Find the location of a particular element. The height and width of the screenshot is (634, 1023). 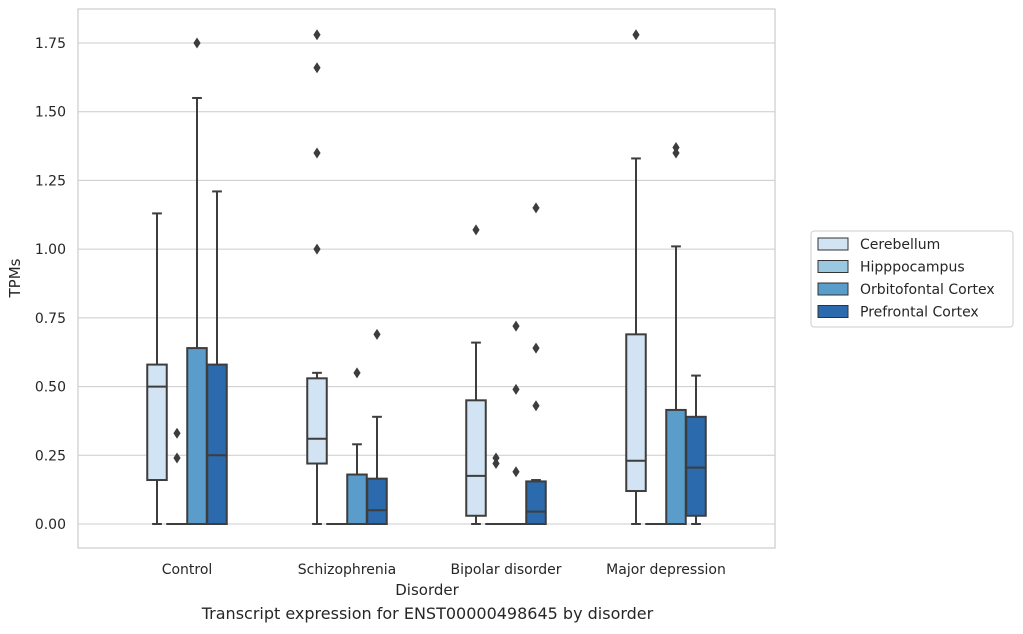

y-axis-ticks: 0.00 0.25 0.50 0.75 1.00 1.25 1.50 1.75 is located at coordinates (50, 284).